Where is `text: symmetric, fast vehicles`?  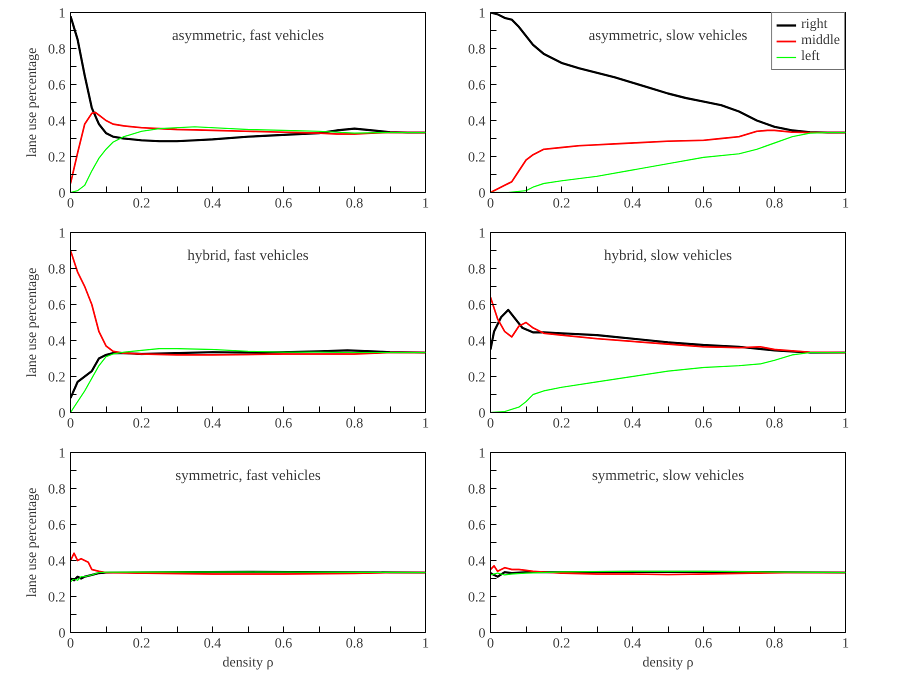 text: symmetric, fast vehicles is located at coordinates (248, 476).